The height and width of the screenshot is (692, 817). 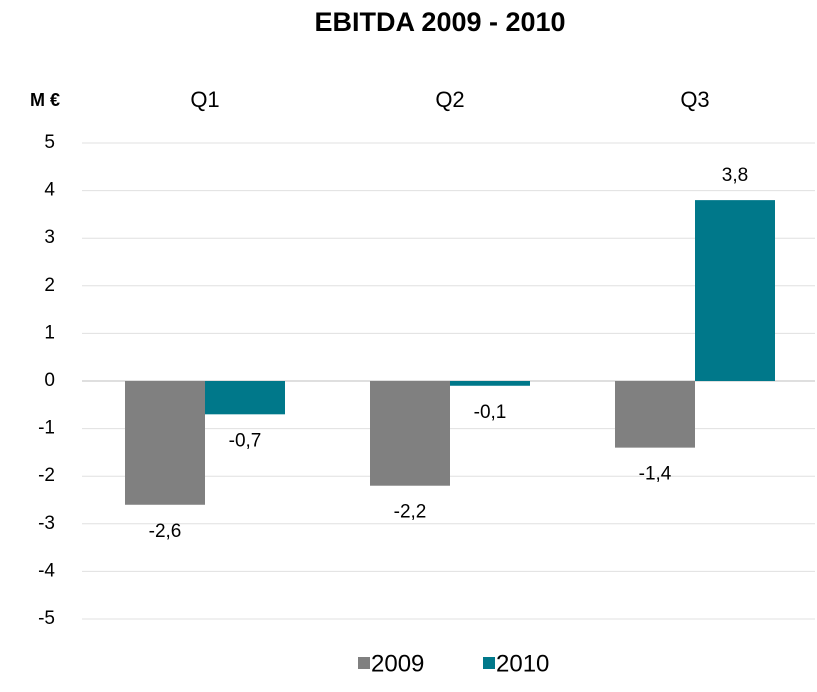 What do you see at coordinates (490, 412) in the screenshot?
I see `data-label: -0,1` at bounding box center [490, 412].